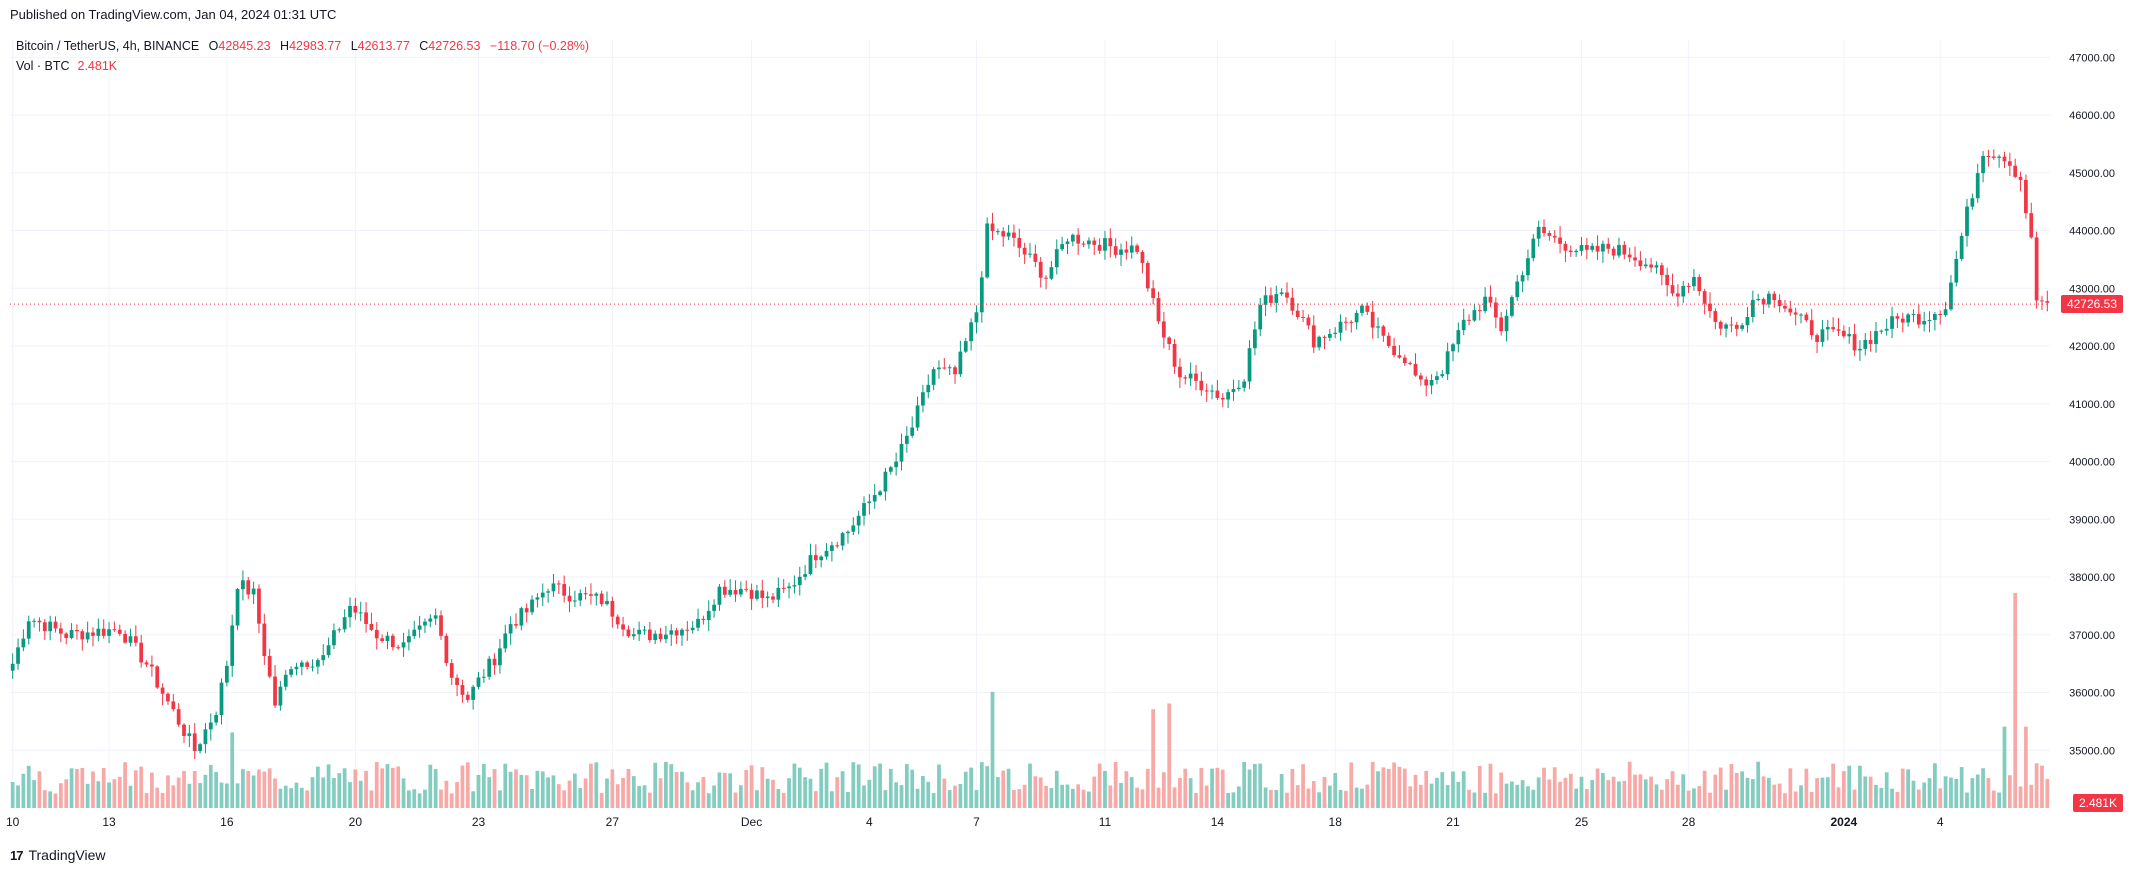 The width and height of the screenshot is (2137, 873). What do you see at coordinates (2092, 751) in the screenshot?
I see `price-tick-label: 35000.00` at bounding box center [2092, 751].